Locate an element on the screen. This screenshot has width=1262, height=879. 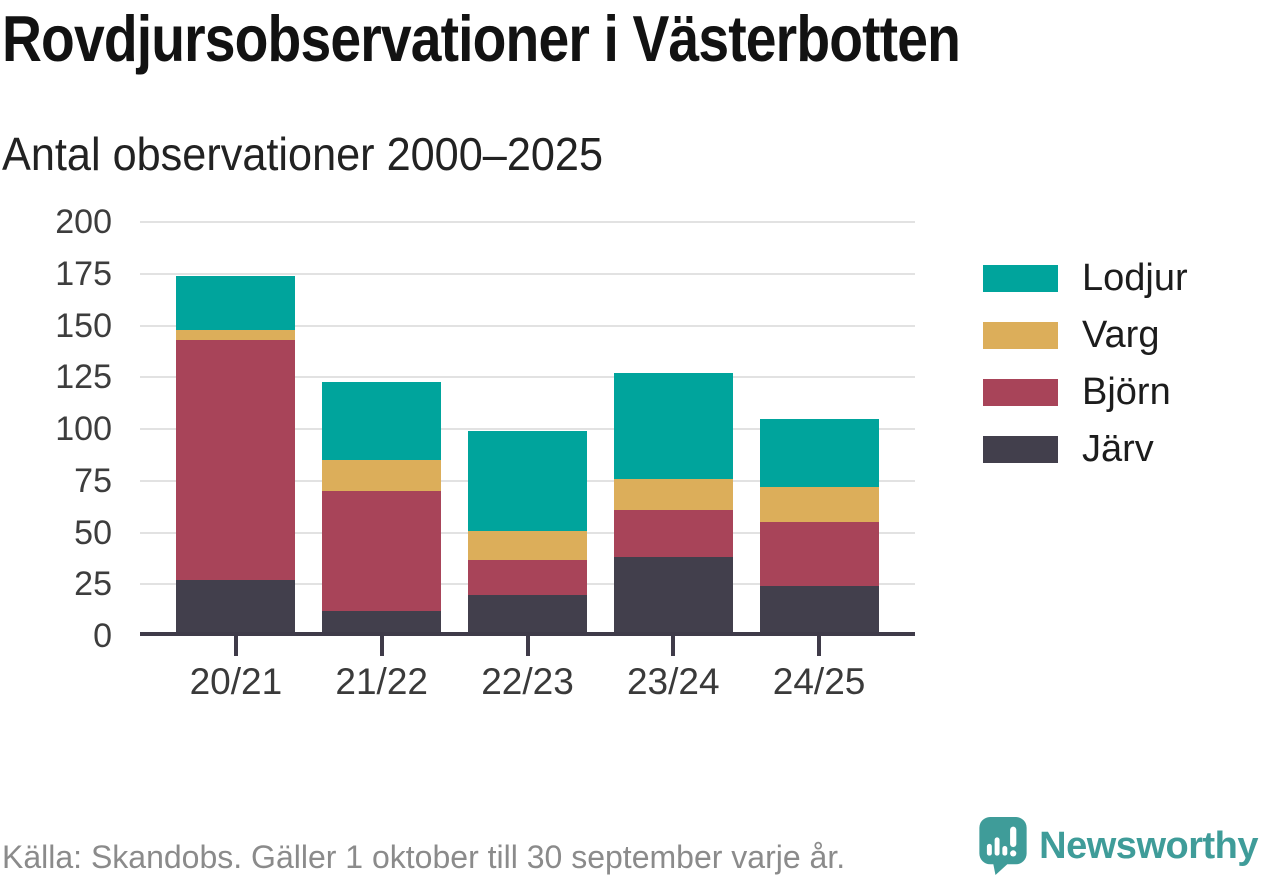
y-axis-label-150: 150 is located at coordinates (83, 325).